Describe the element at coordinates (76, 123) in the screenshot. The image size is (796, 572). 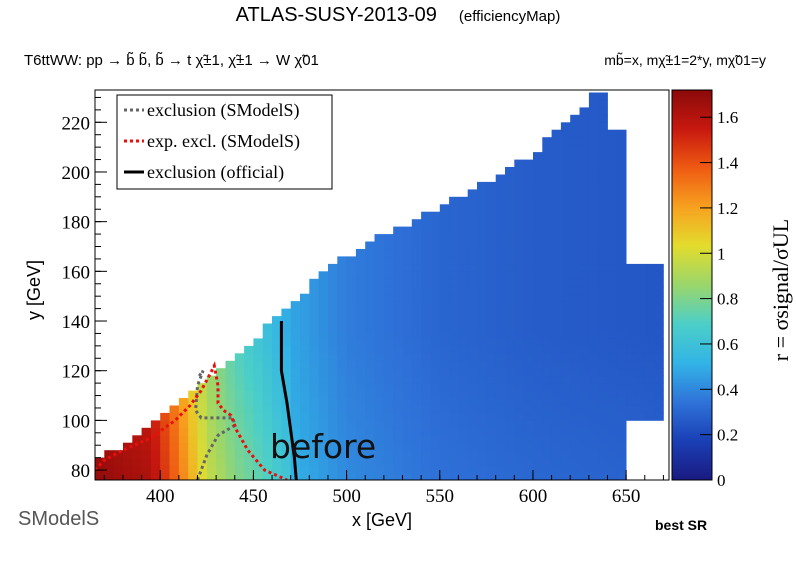
I see `y-tick-label: 220` at that location.